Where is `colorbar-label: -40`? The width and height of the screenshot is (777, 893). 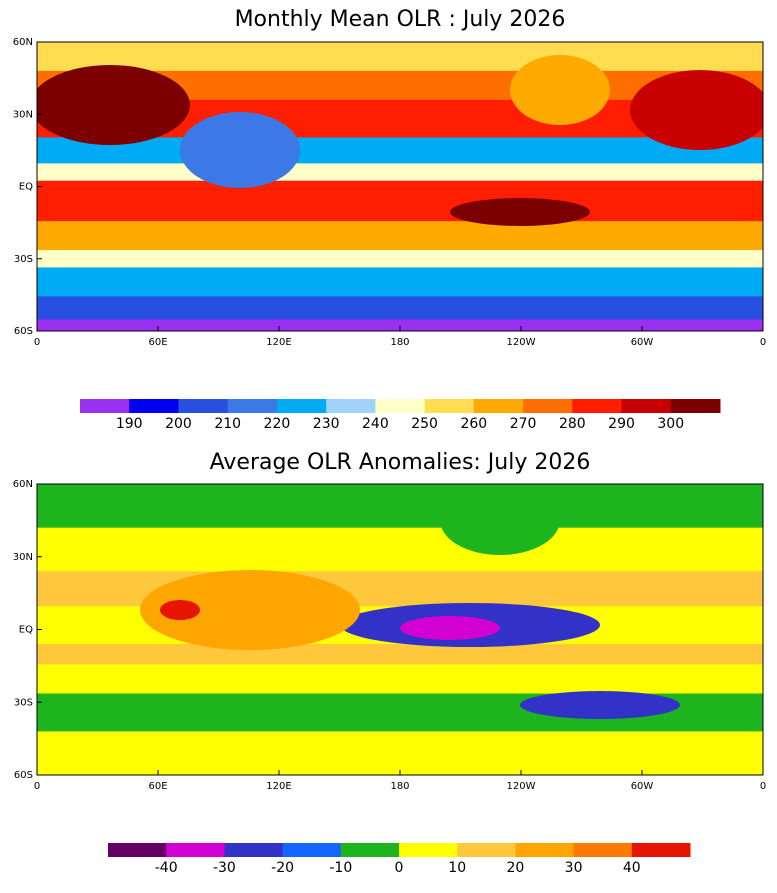
colorbar-label: -40 is located at coordinates (166, 868).